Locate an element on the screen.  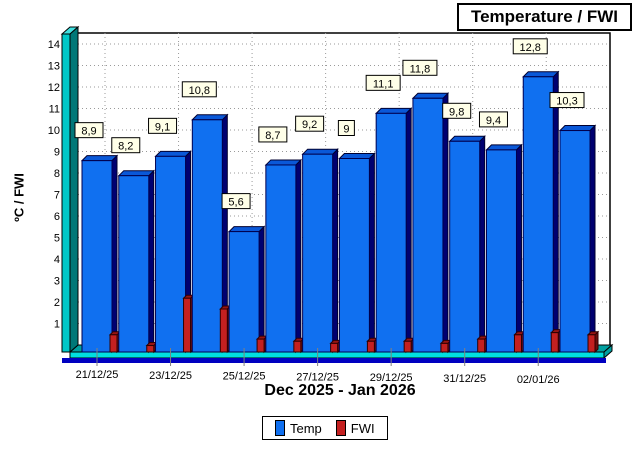
y-tick-label: 4 is located at coordinates (57, 260).